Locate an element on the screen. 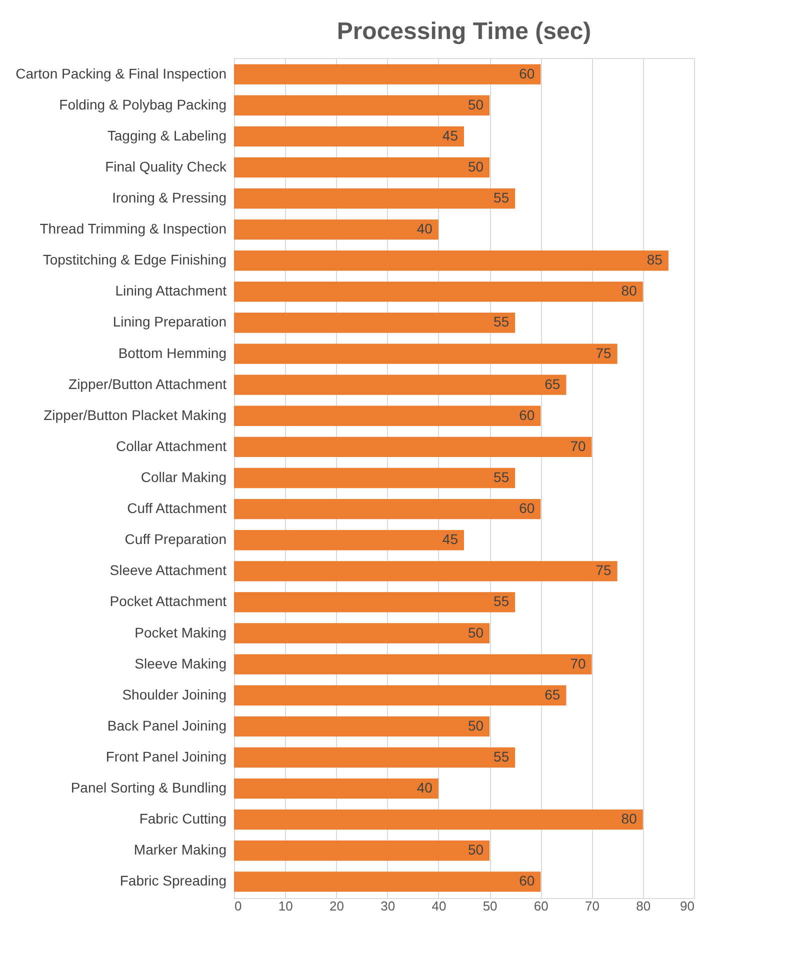 This screenshot has height=968, width=806. y-tick-label: Sleeve Making is located at coordinates (180, 663).